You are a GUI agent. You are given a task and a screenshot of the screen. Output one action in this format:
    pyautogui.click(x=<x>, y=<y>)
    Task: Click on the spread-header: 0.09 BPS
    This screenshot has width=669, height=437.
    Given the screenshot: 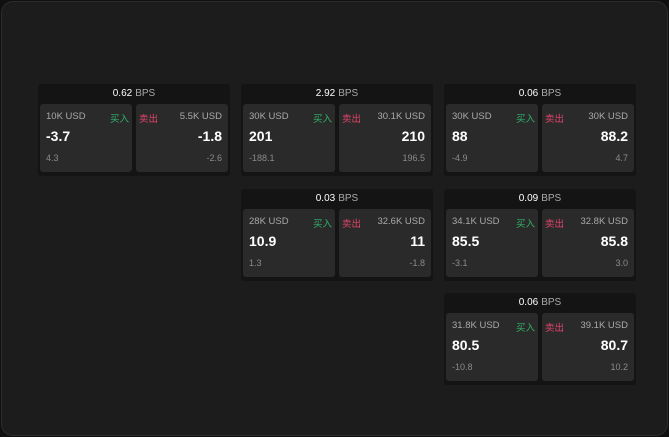 What is the action you would take?
    pyautogui.click(x=540, y=199)
    